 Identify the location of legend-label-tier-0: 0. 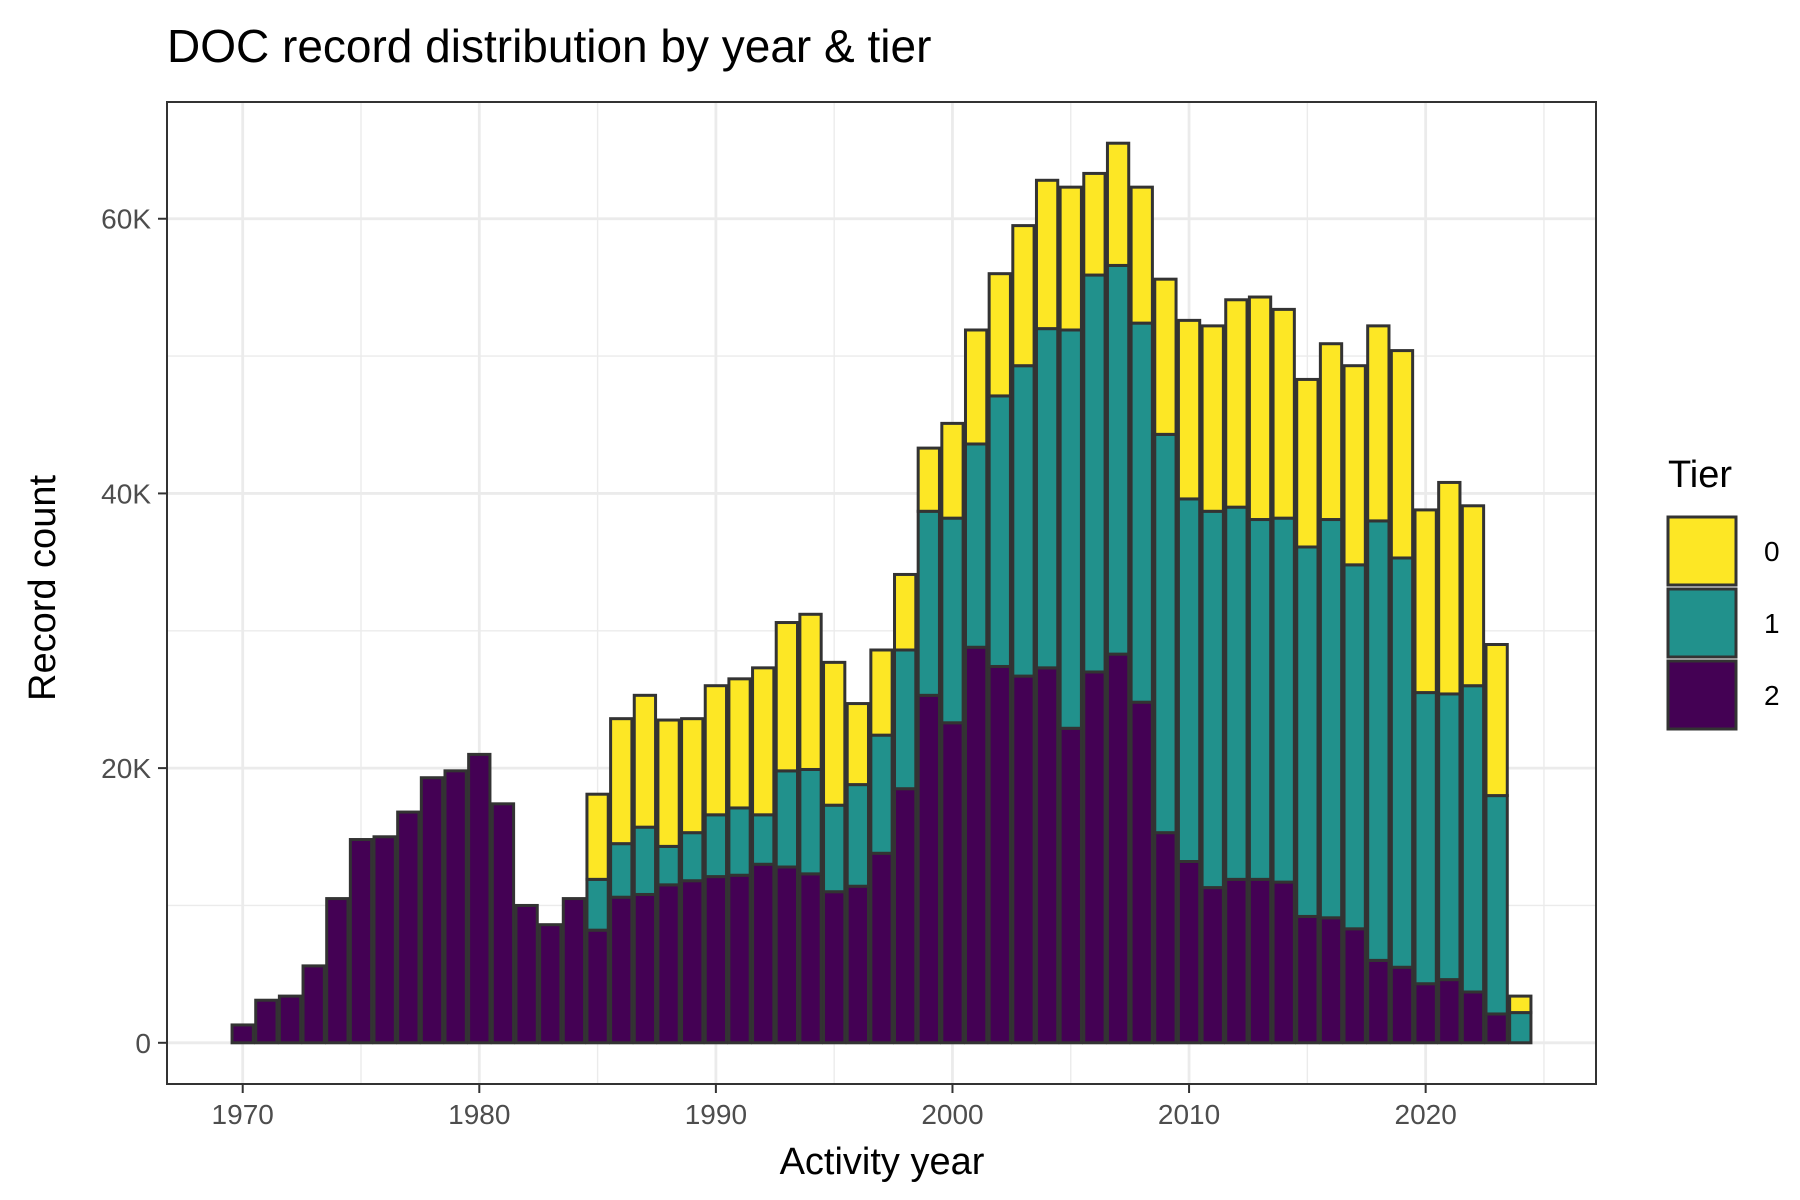
(1772, 551).